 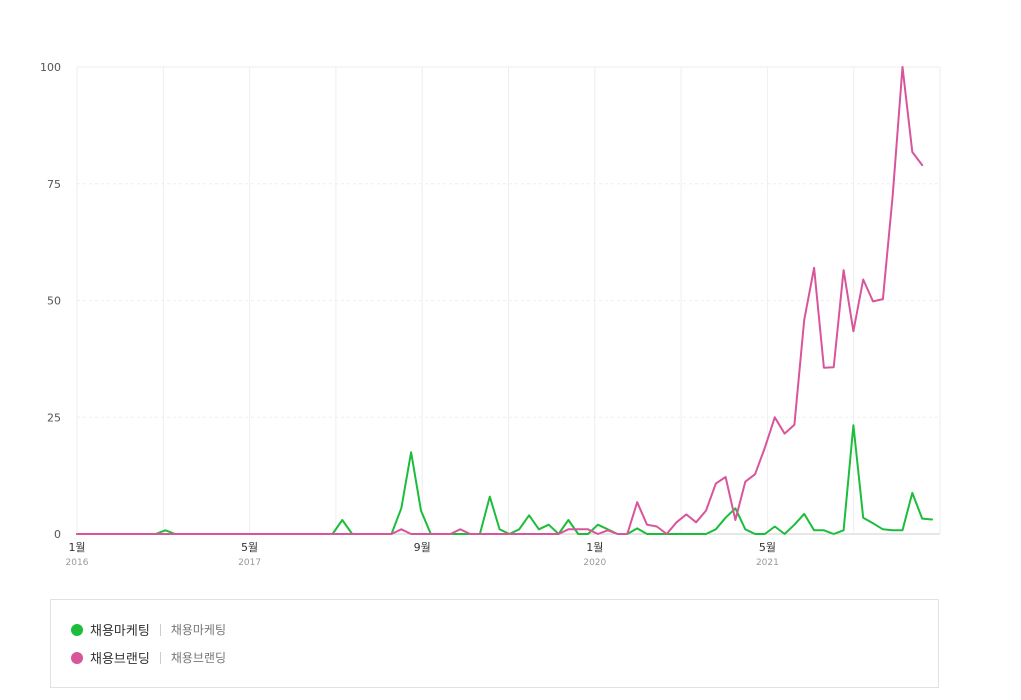 I want to click on legend-item-branding: 채용브랜딩 채용브랜딩, so click(x=148, y=657).